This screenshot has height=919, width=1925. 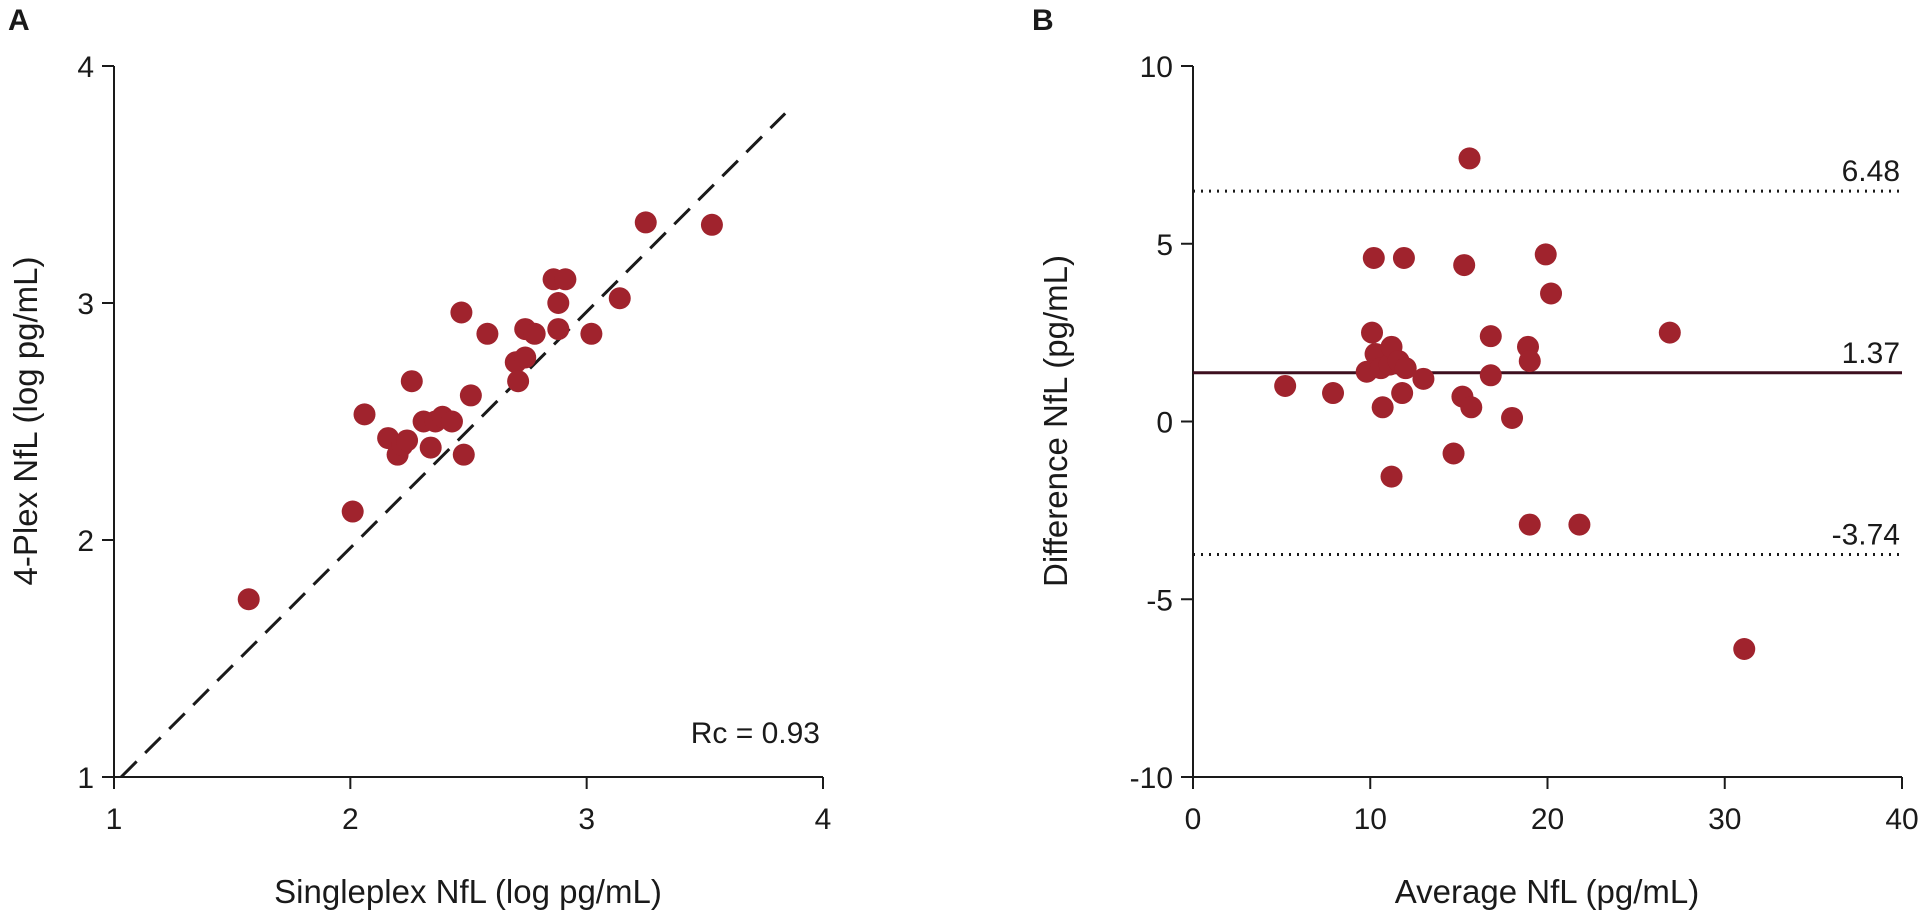 What do you see at coordinates (823, 819) in the screenshot?
I see `panel-a-x-tick-label: 4` at bounding box center [823, 819].